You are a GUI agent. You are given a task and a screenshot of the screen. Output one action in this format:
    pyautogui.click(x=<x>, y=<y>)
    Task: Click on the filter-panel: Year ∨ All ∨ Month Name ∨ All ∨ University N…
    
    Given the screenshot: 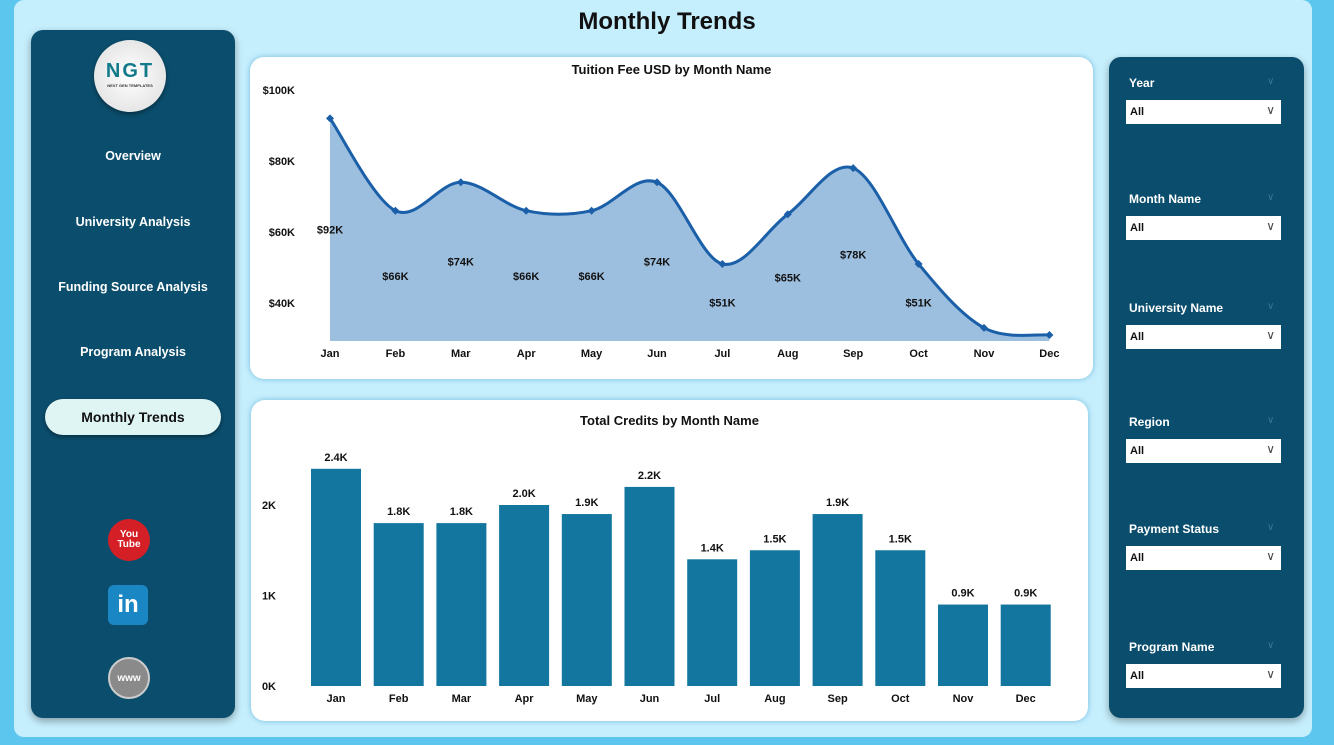 What is the action you would take?
    pyautogui.click(x=1206, y=387)
    